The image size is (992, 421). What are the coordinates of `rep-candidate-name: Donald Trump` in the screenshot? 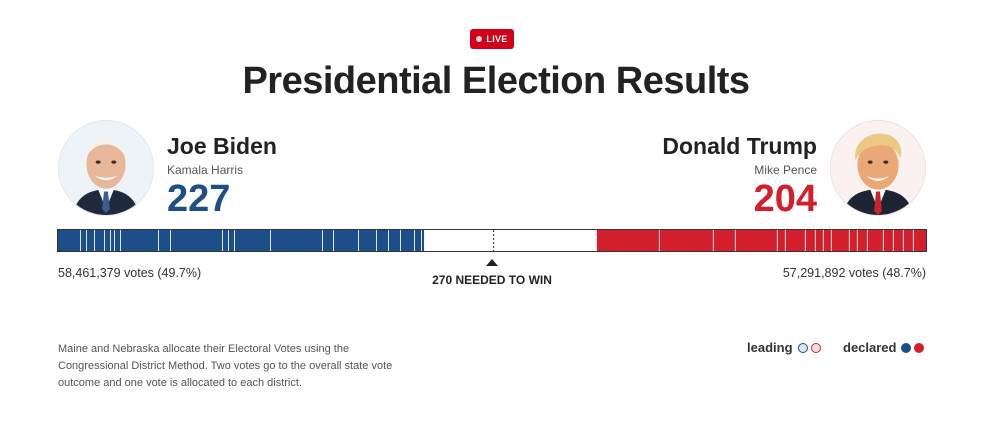 It's located at (739, 146).